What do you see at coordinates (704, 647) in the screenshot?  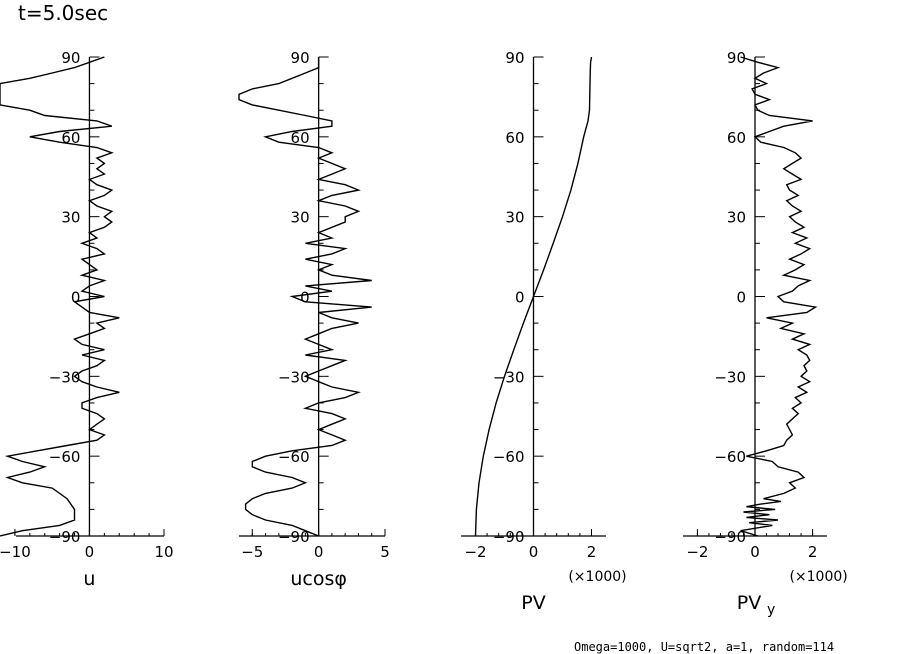 I see `parameters-footer: Omega=1000, U=sqrt2, a=1, random=114` at bounding box center [704, 647].